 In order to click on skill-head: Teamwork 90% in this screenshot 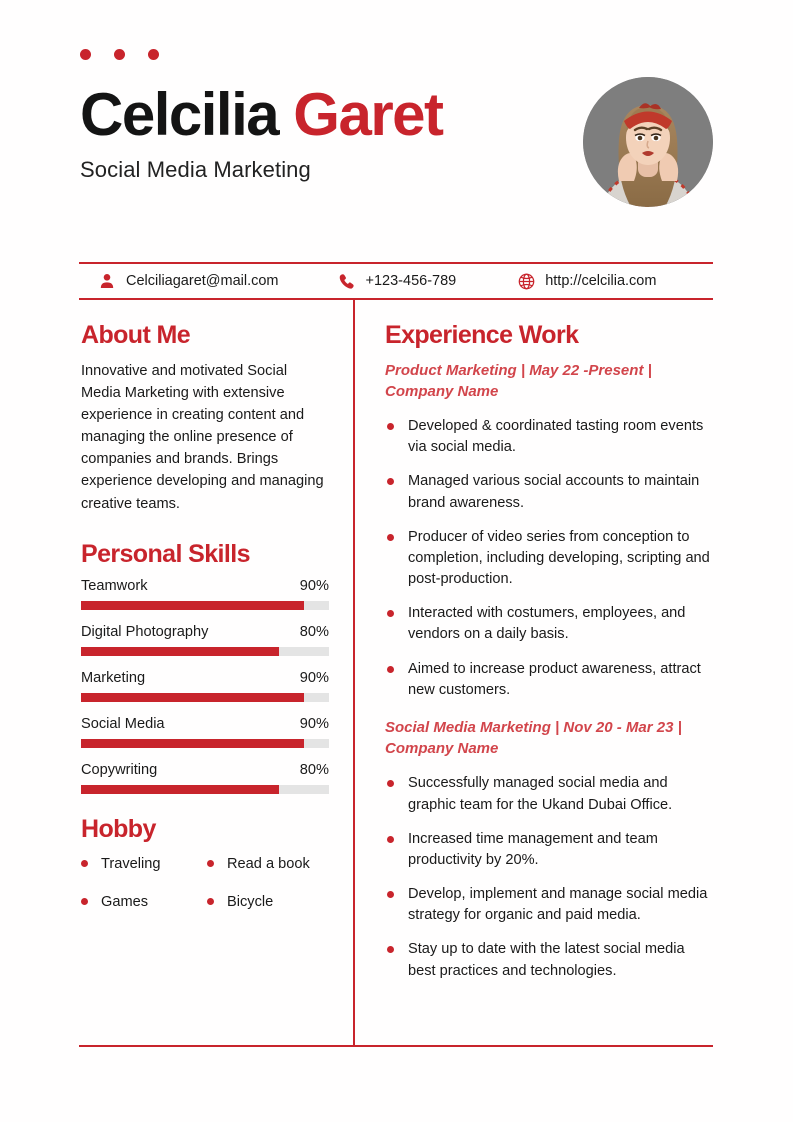, I will do `click(205, 586)`.